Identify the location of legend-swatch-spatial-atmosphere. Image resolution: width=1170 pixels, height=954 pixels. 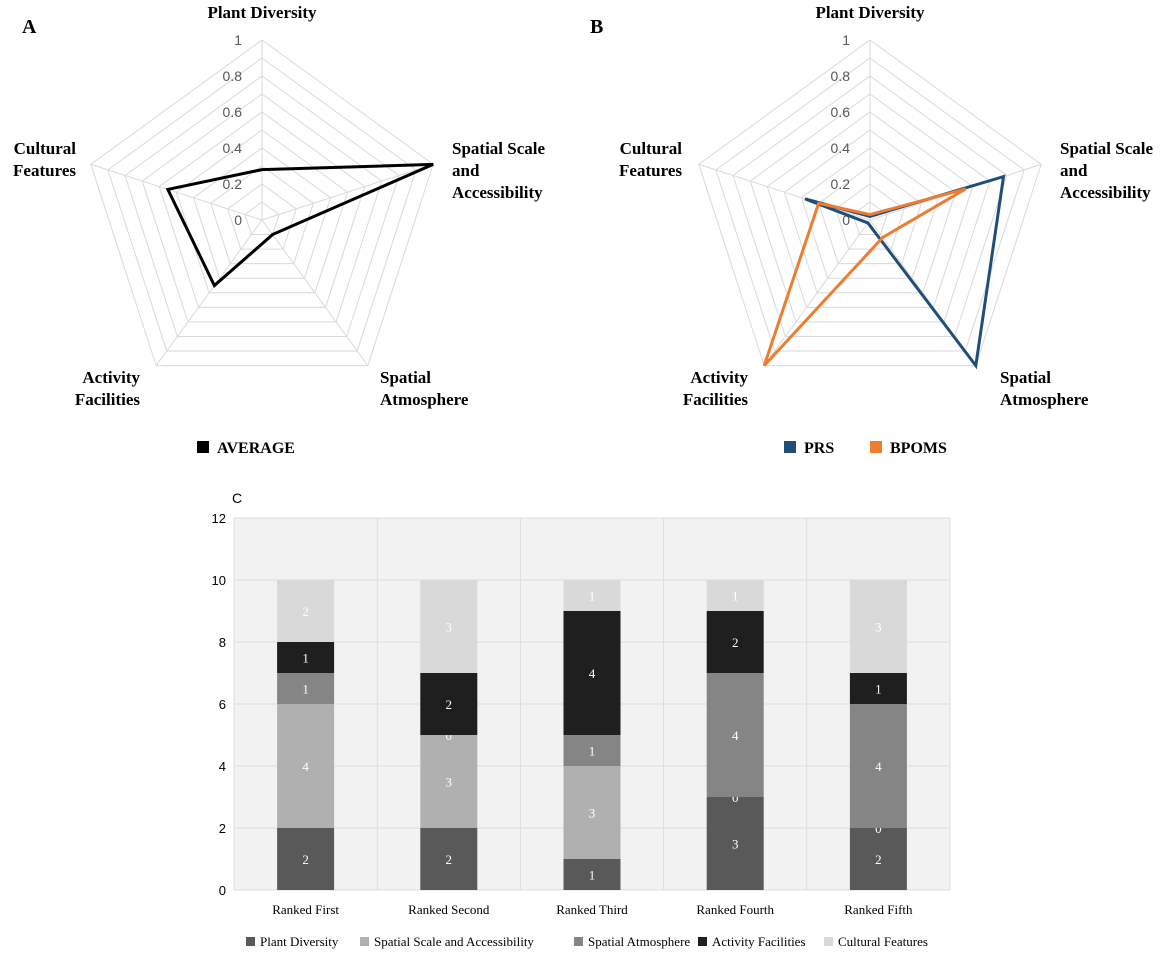
(578, 941).